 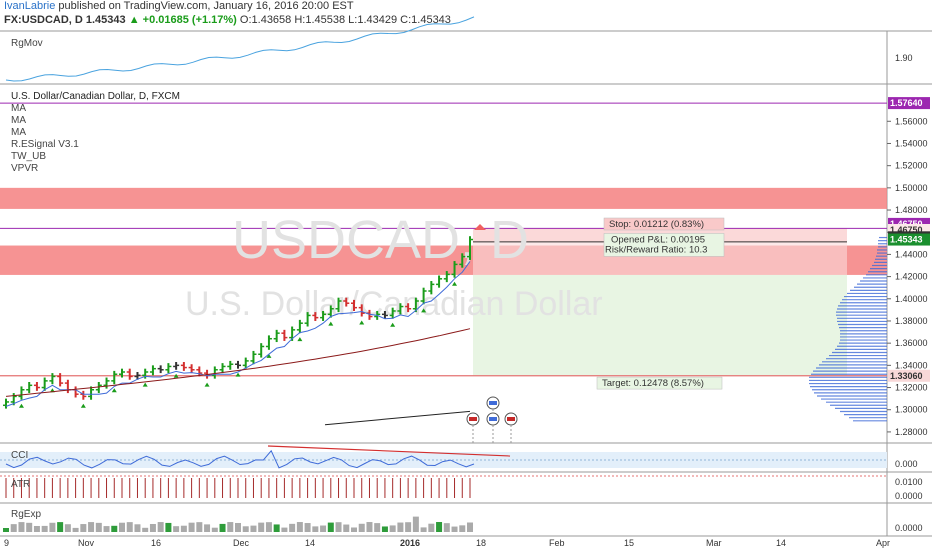 I want to click on ohlc-values: O:1.43658 H:1.45538 L:1.43429 C:1.45343, so click(x=343, y=20).